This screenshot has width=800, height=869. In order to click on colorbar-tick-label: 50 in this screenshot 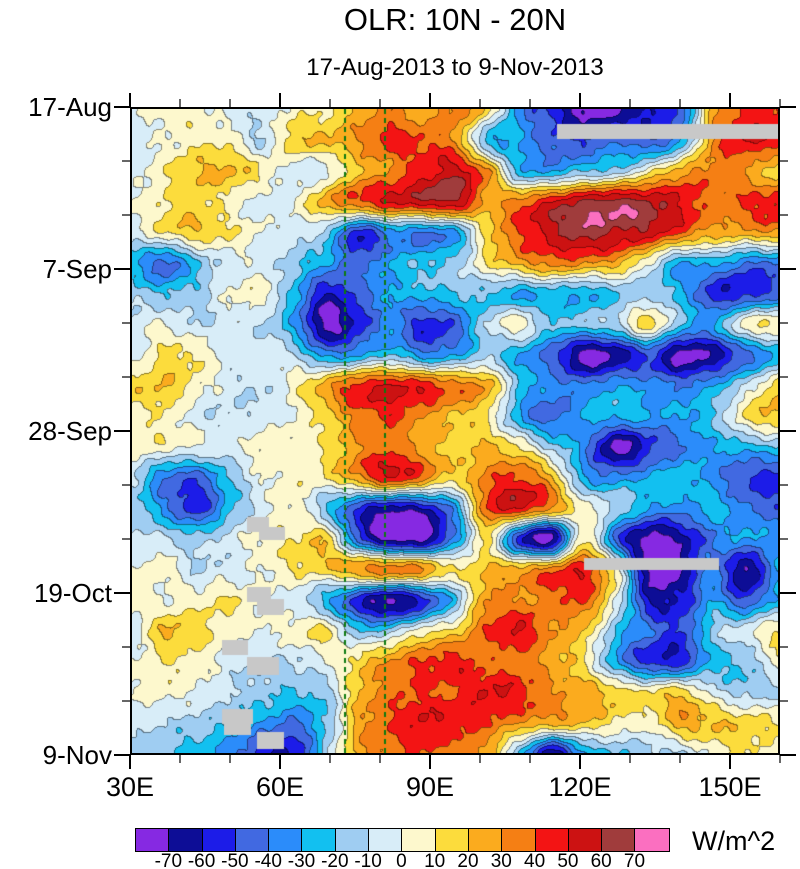, I will do `click(568, 860)`.